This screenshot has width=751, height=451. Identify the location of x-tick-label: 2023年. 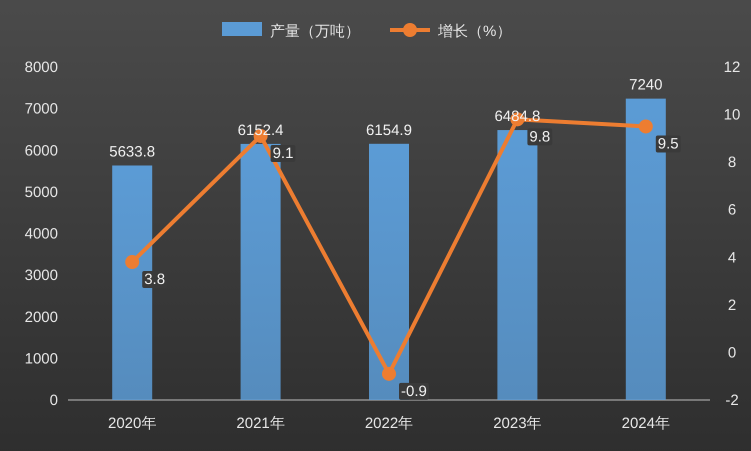
(517, 423).